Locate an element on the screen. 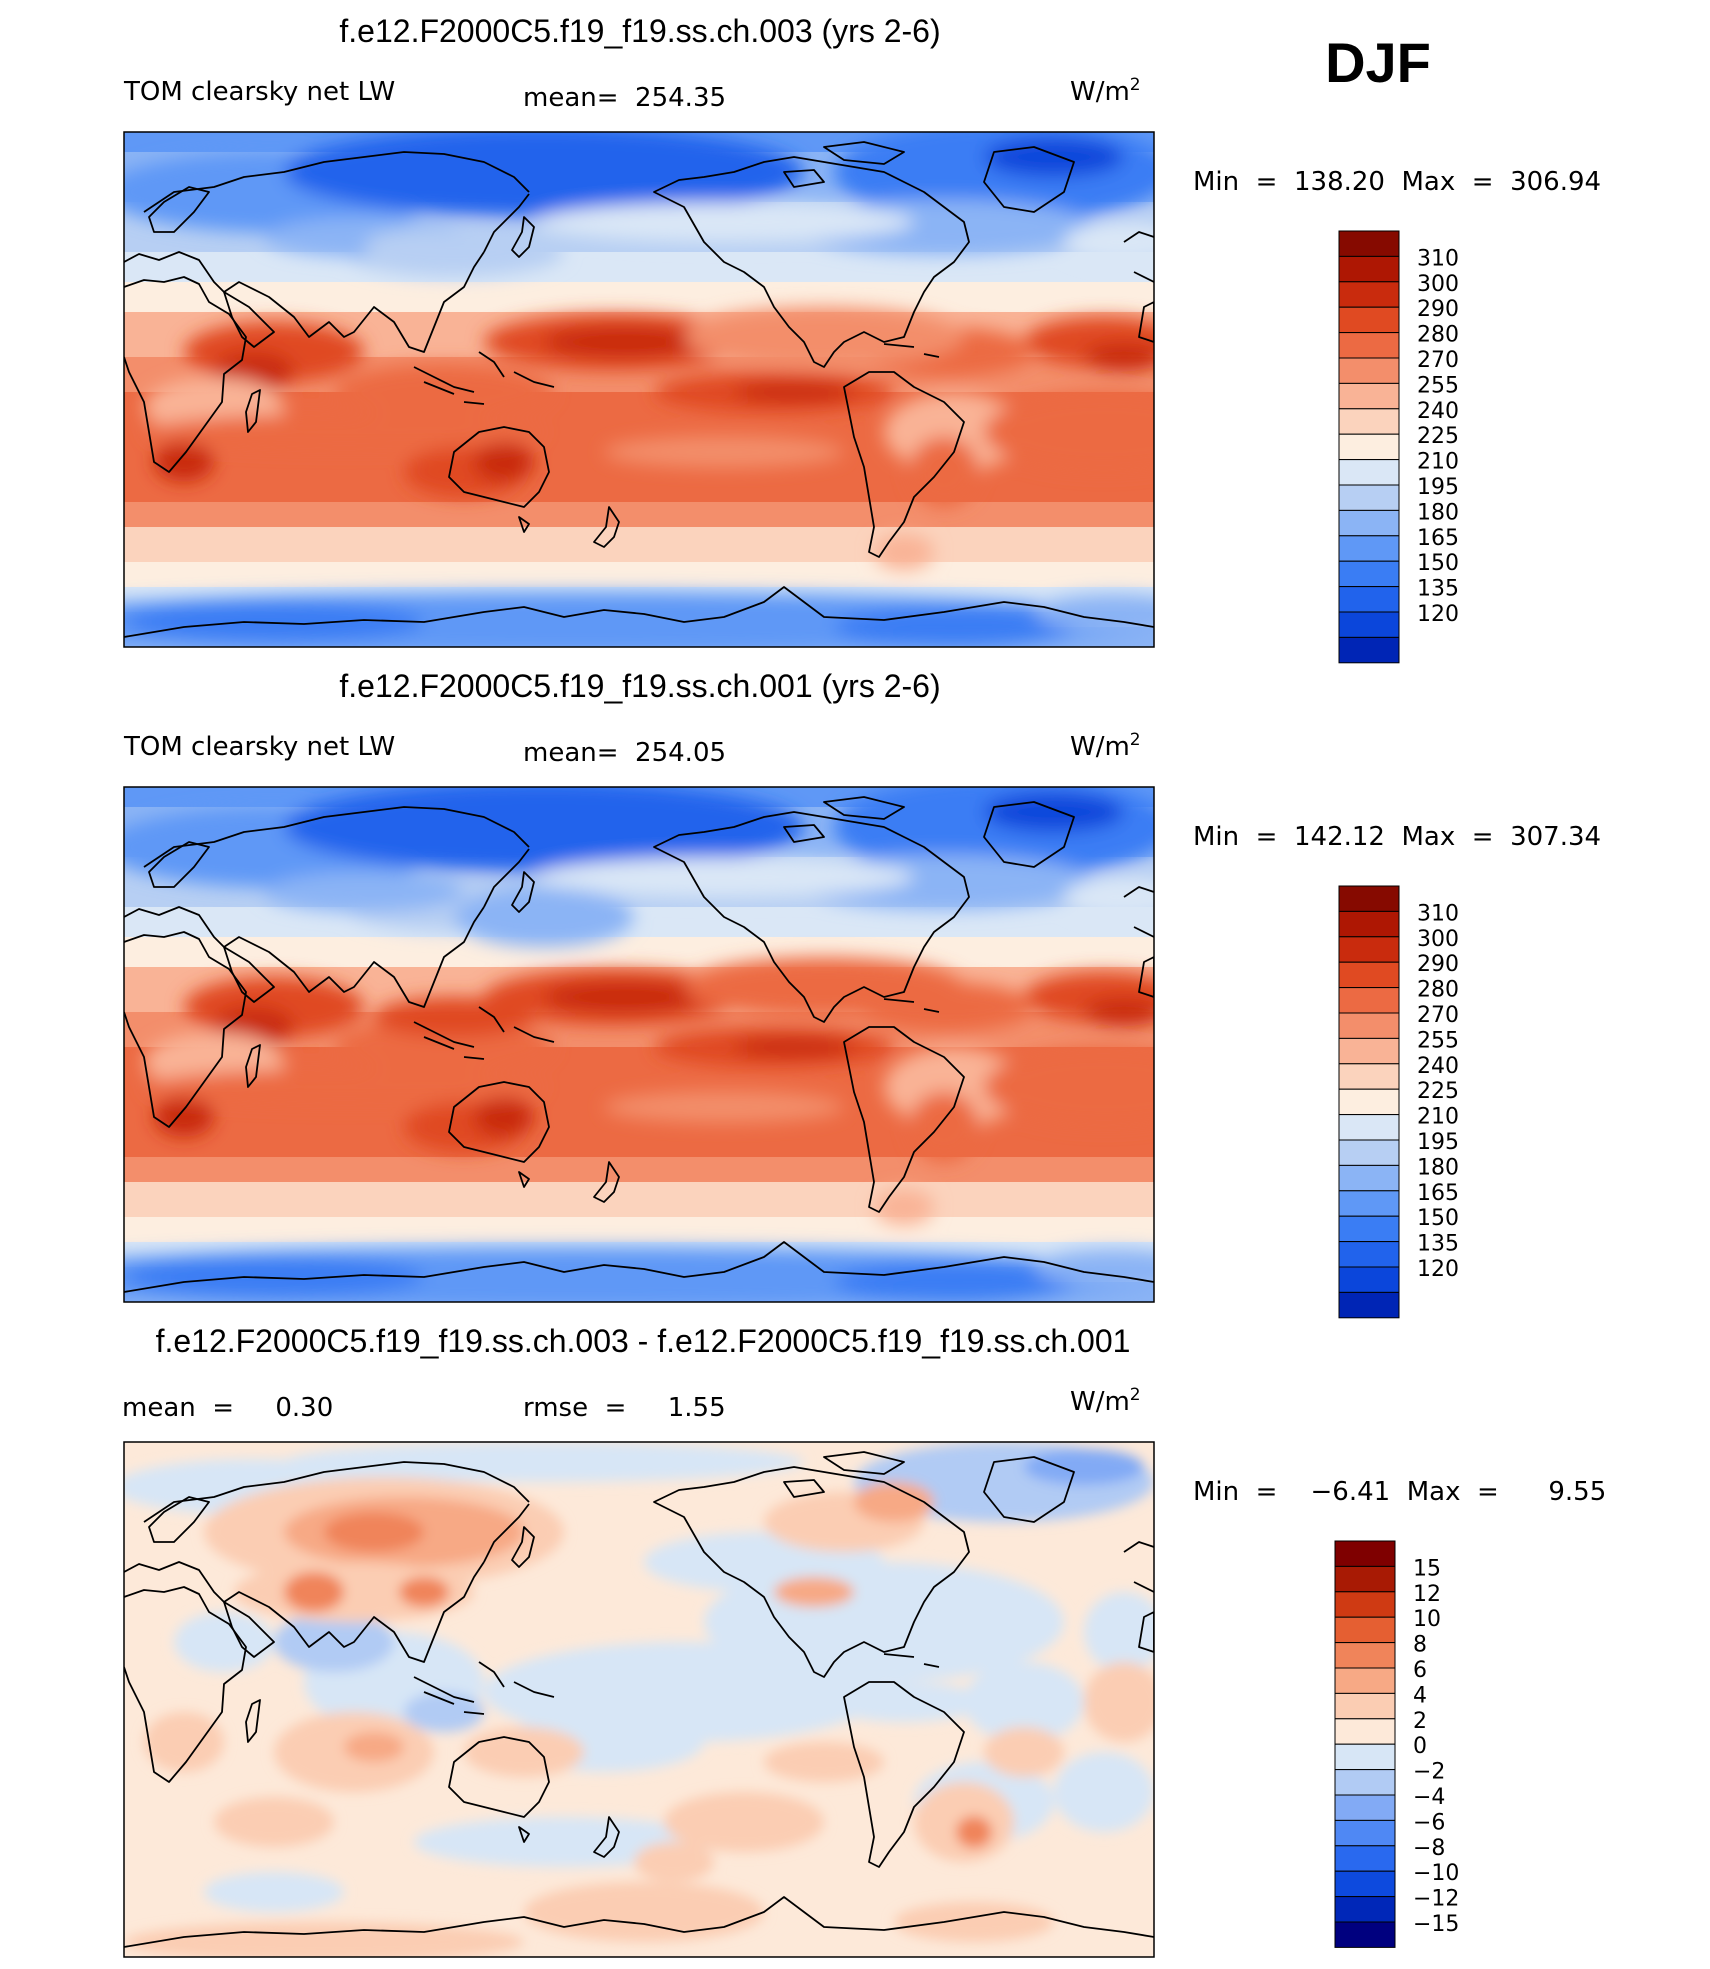 Image resolution: width=1710 pixels, height=1969 pixels. colorbar-1-label: 210 is located at coordinates (1438, 462).